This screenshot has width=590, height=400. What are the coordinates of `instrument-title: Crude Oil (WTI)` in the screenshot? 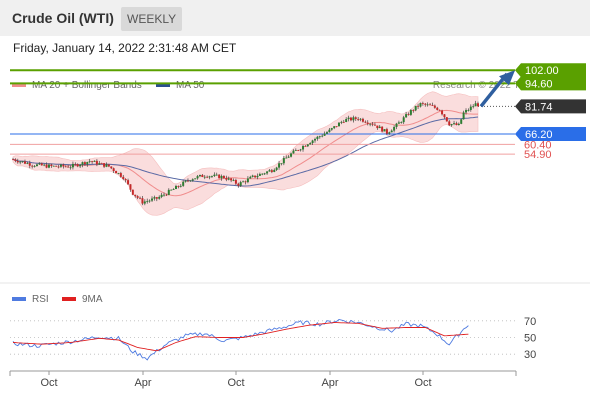 It's located at (63, 18).